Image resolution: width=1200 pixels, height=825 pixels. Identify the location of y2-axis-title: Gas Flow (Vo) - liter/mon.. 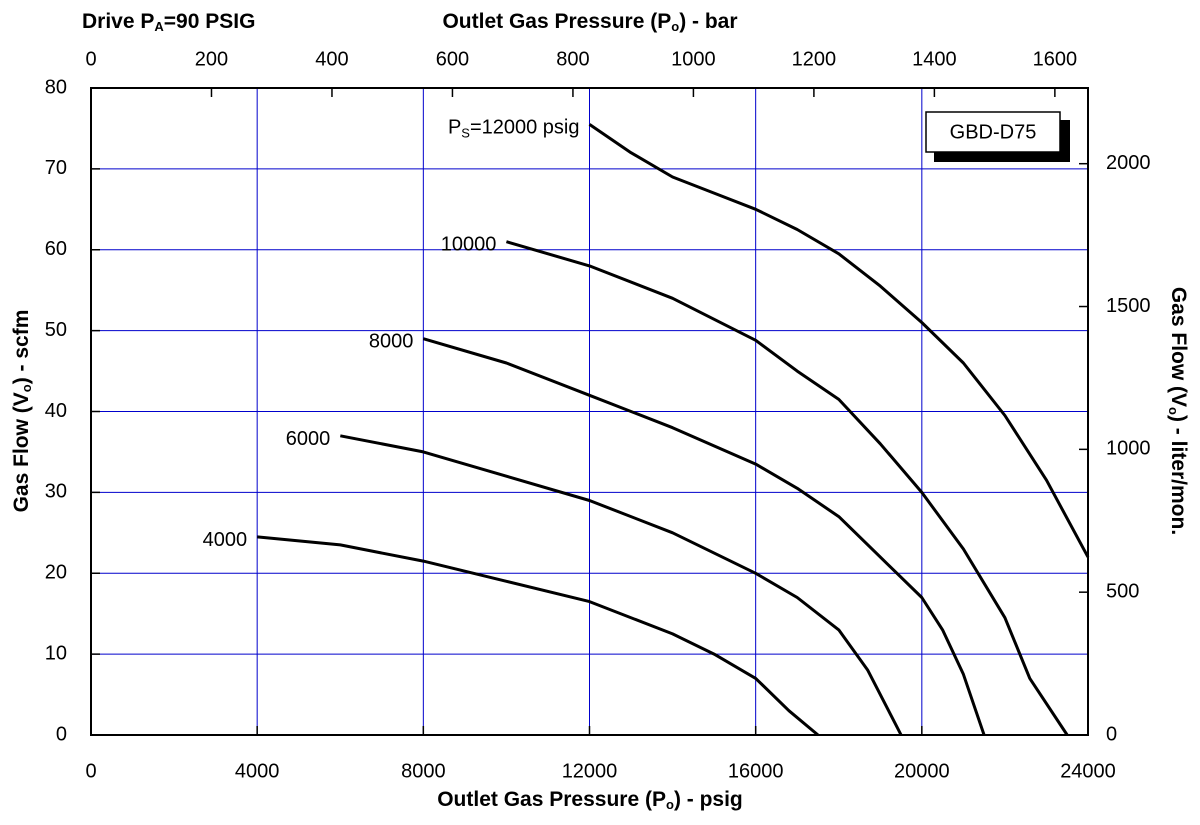
(1178, 411).